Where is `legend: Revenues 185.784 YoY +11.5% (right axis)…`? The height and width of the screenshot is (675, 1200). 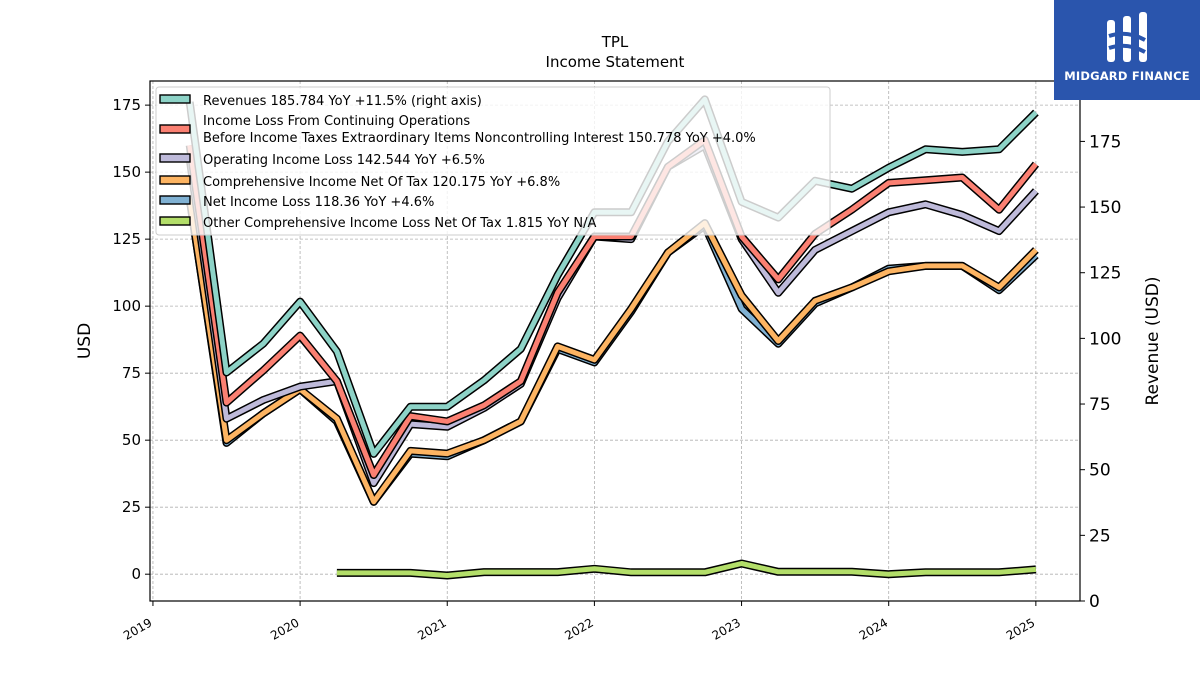 legend: Revenues 185.784 YoY +11.5% (right axis)… is located at coordinates (493, 161).